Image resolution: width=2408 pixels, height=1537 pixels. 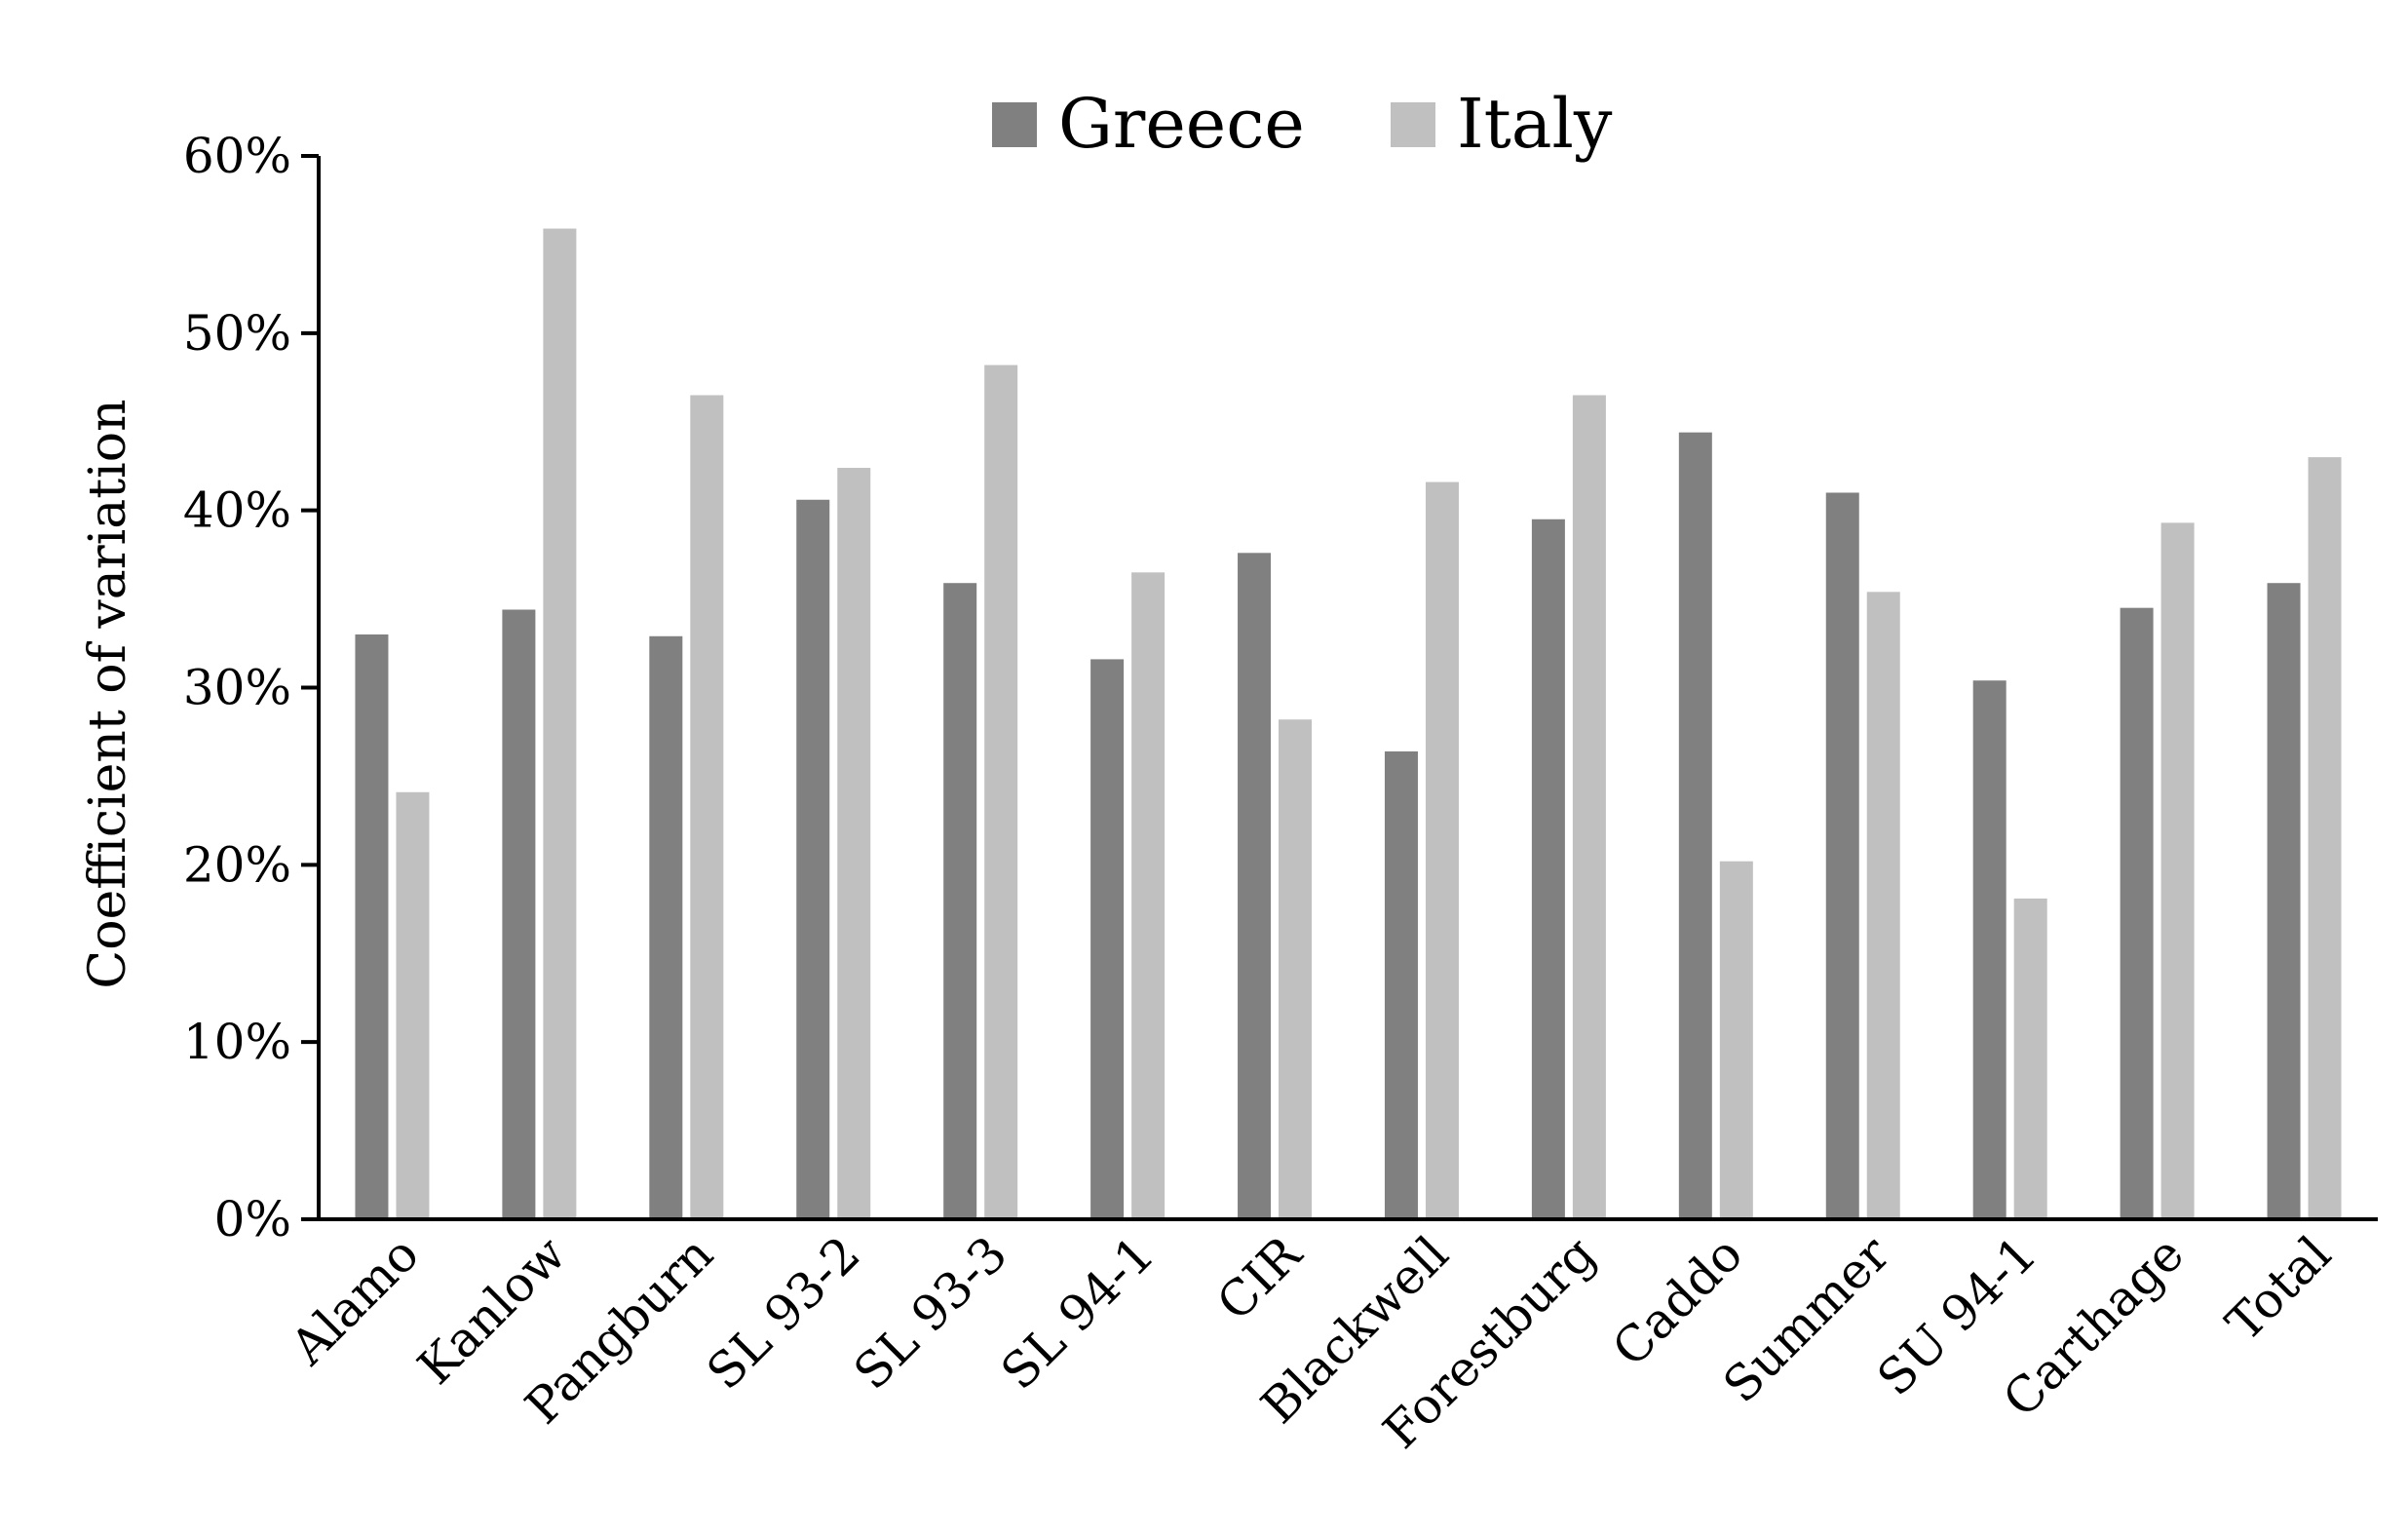 I want to click on y-axis-ticks: 0% 10% 20% 30% 40% 50% 60%, so click(x=251, y=688).